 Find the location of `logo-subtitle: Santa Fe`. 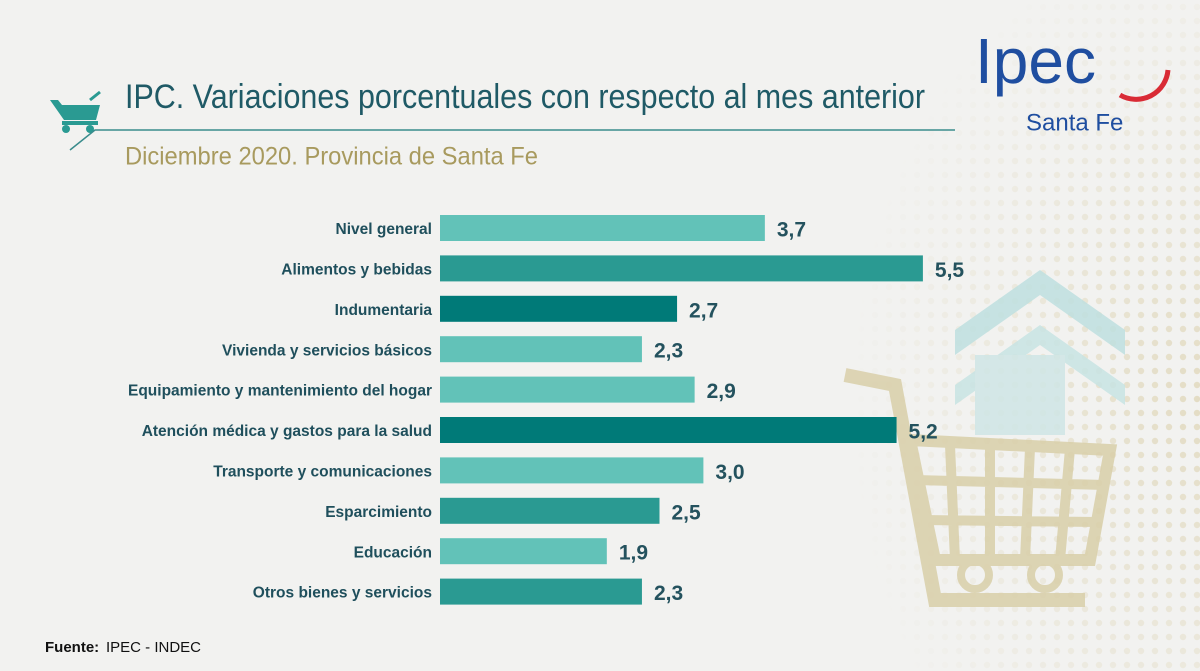

logo-subtitle: Santa Fe is located at coordinates (1074, 122).